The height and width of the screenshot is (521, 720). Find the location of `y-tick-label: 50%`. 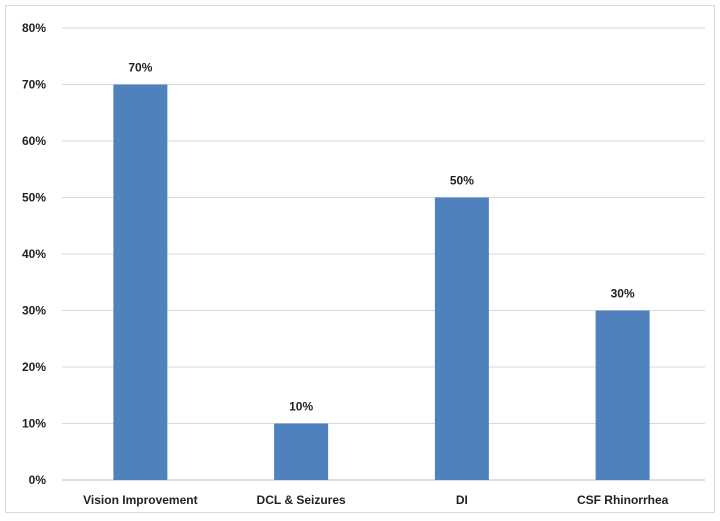

y-tick-label: 50% is located at coordinates (34, 198).